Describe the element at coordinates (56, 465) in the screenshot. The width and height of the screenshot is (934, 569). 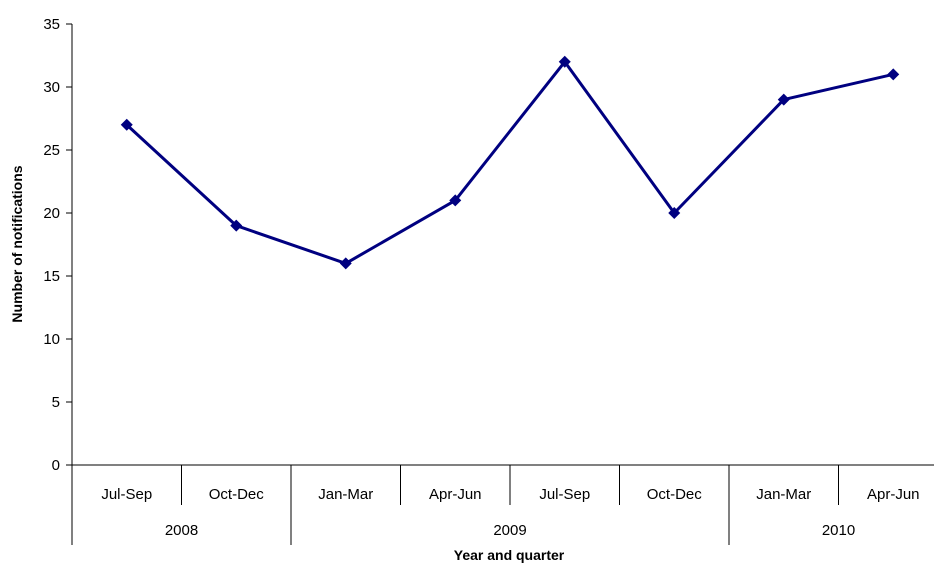
I see `y-tick-label: 0` at that location.